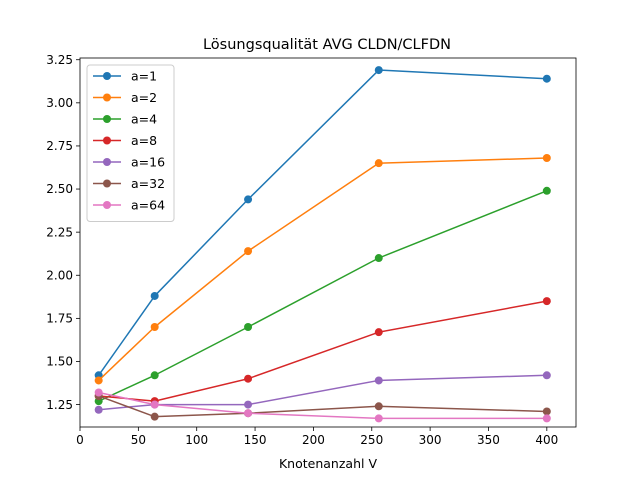 The width and height of the screenshot is (640, 480). I want to click on data-point-a=2-64, so click(154, 326).